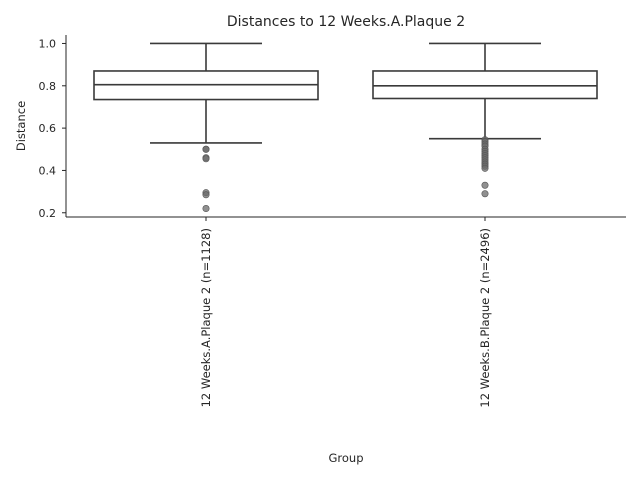 This screenshot has width=640, height=480. Describe the element at coordinates (48, 170) in the screenshot. I see `y-tick-label: 0.4` at that location.